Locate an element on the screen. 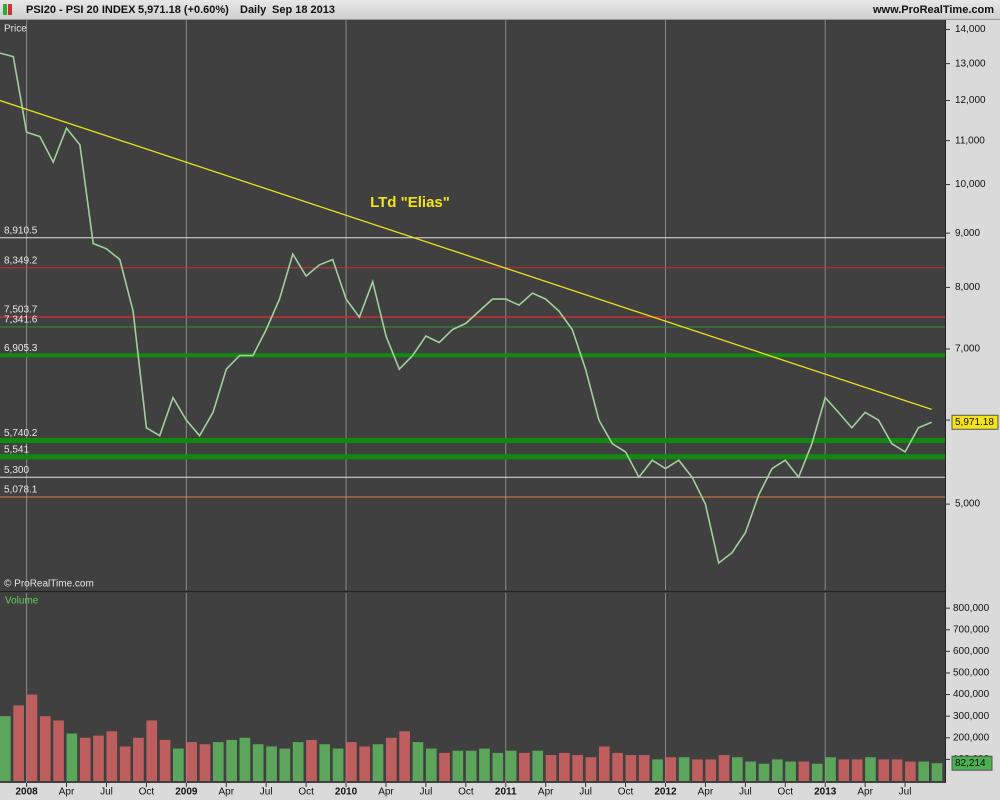 This screenshot has width=1000, height=800. y-tick-label: 9,000 is located at coordinates (967, 233).